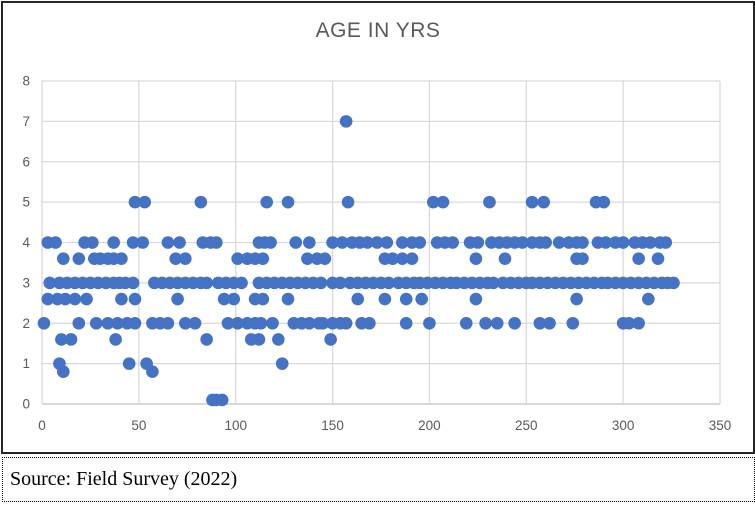 The image size is (755, 505). Describe the element at coordinates (378, 479) in the screenshot. I see `source-note-box: Source: Field Survey (2022)` at that location.